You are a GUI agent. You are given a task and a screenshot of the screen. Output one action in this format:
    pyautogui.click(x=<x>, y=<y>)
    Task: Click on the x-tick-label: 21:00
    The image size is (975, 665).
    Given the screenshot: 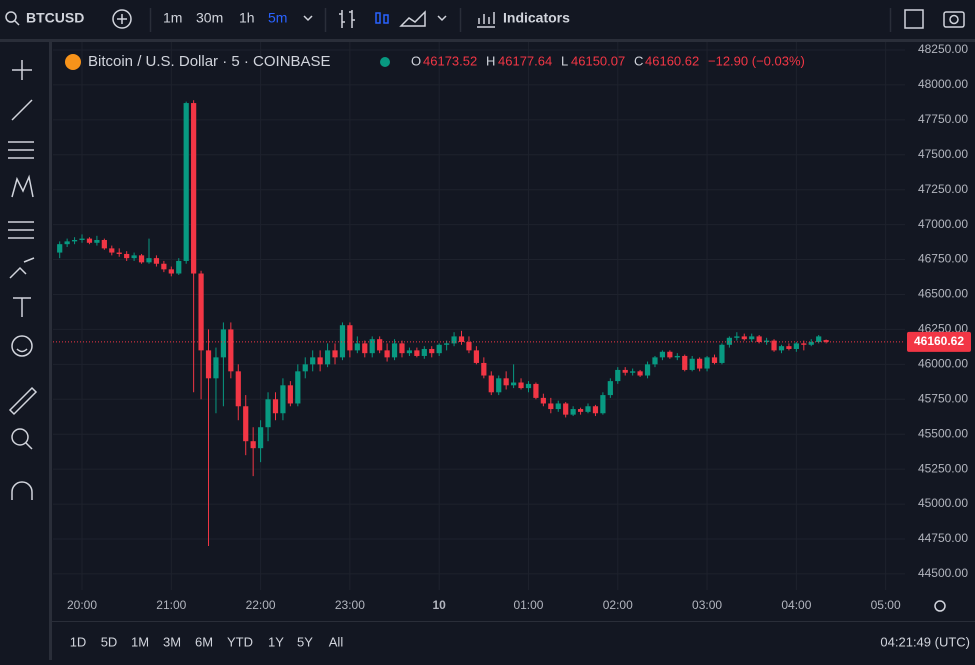 What is the action you would take?
    pyautogui.click(x=171, y=605)
    